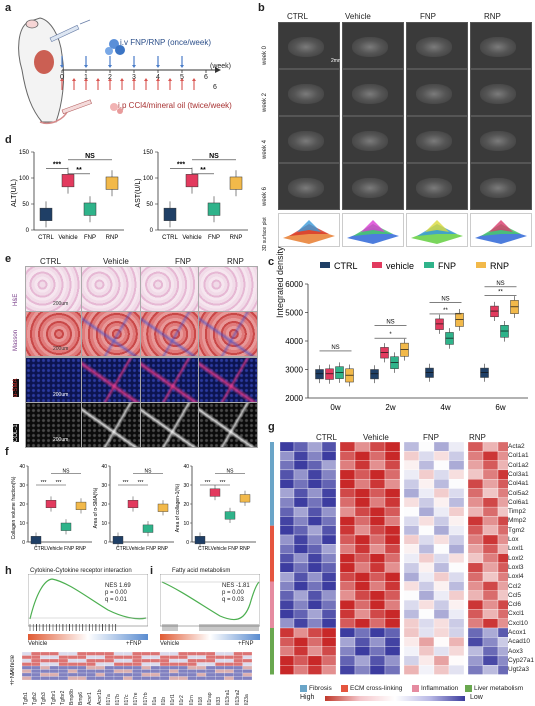 The width and height of the screenshot is (535, 706). Describe the element at coordinates (233, 593) in the screenshot. I see `i-p: p = 0.00` at that location.